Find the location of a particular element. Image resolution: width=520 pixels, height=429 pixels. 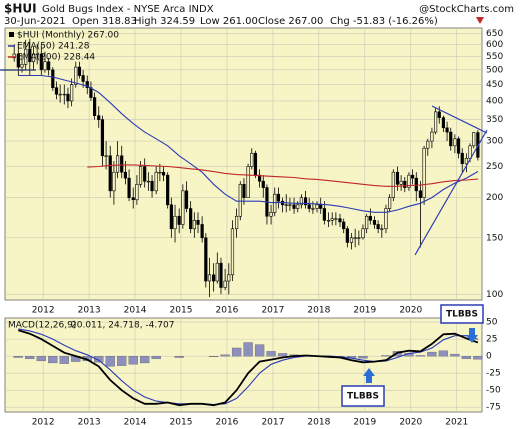

quote: High 324.59 is located at coordinates (164, 21).